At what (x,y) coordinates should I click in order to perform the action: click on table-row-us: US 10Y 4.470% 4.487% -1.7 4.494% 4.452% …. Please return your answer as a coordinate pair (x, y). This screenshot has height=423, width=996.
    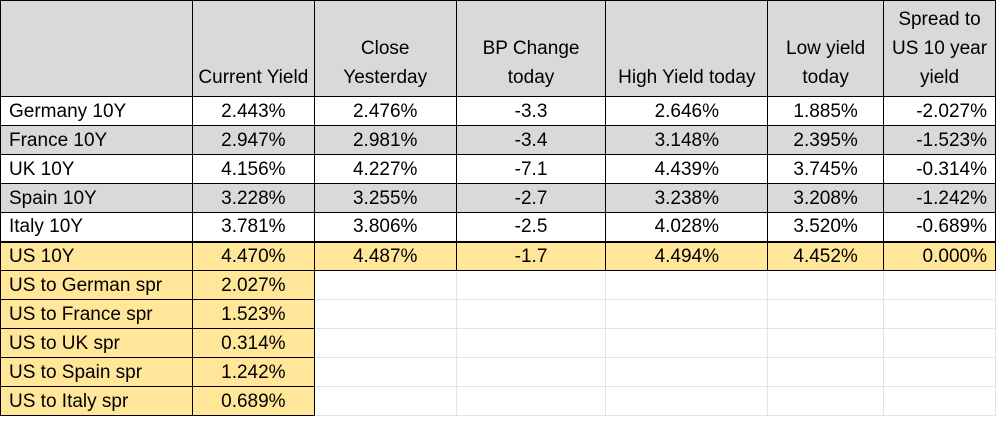
    Looking at the image, I should click on (498, 255).